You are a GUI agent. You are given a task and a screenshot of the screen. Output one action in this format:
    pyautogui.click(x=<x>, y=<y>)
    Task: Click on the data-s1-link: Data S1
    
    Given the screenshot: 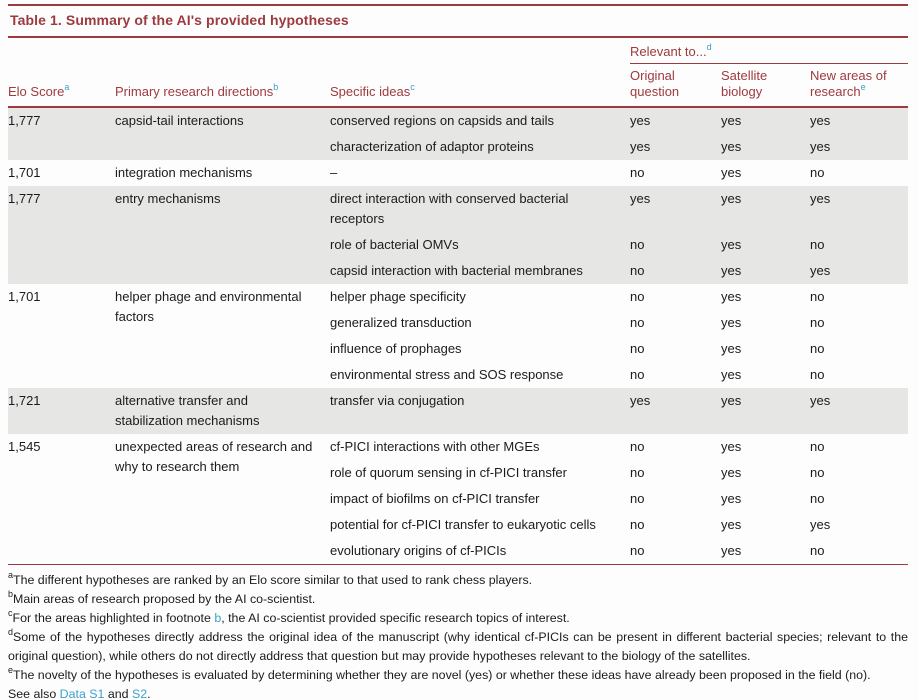 What is the action you would take?
    pyautogui.click(x=82, y=693)
    